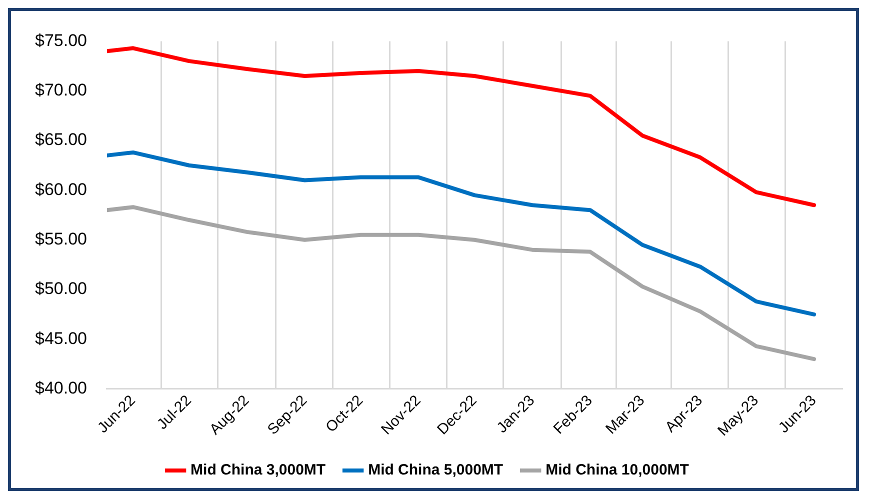  Describe the element at coordinates (60, 90) in the screenshot. I see `y-tick-label: $70.00` at that location.